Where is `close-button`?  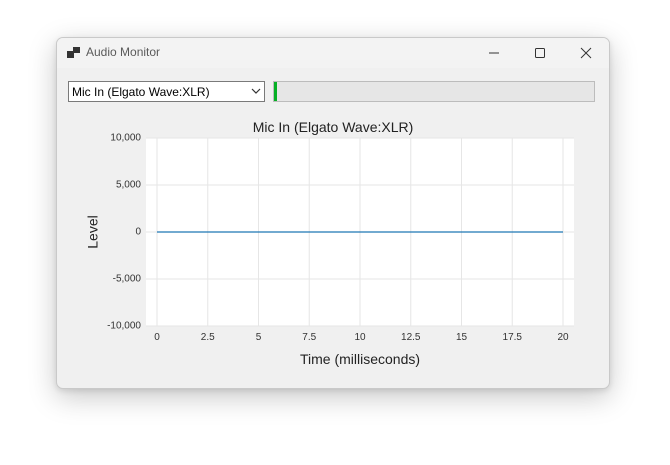 close-button is located at coordinates (586, 53).